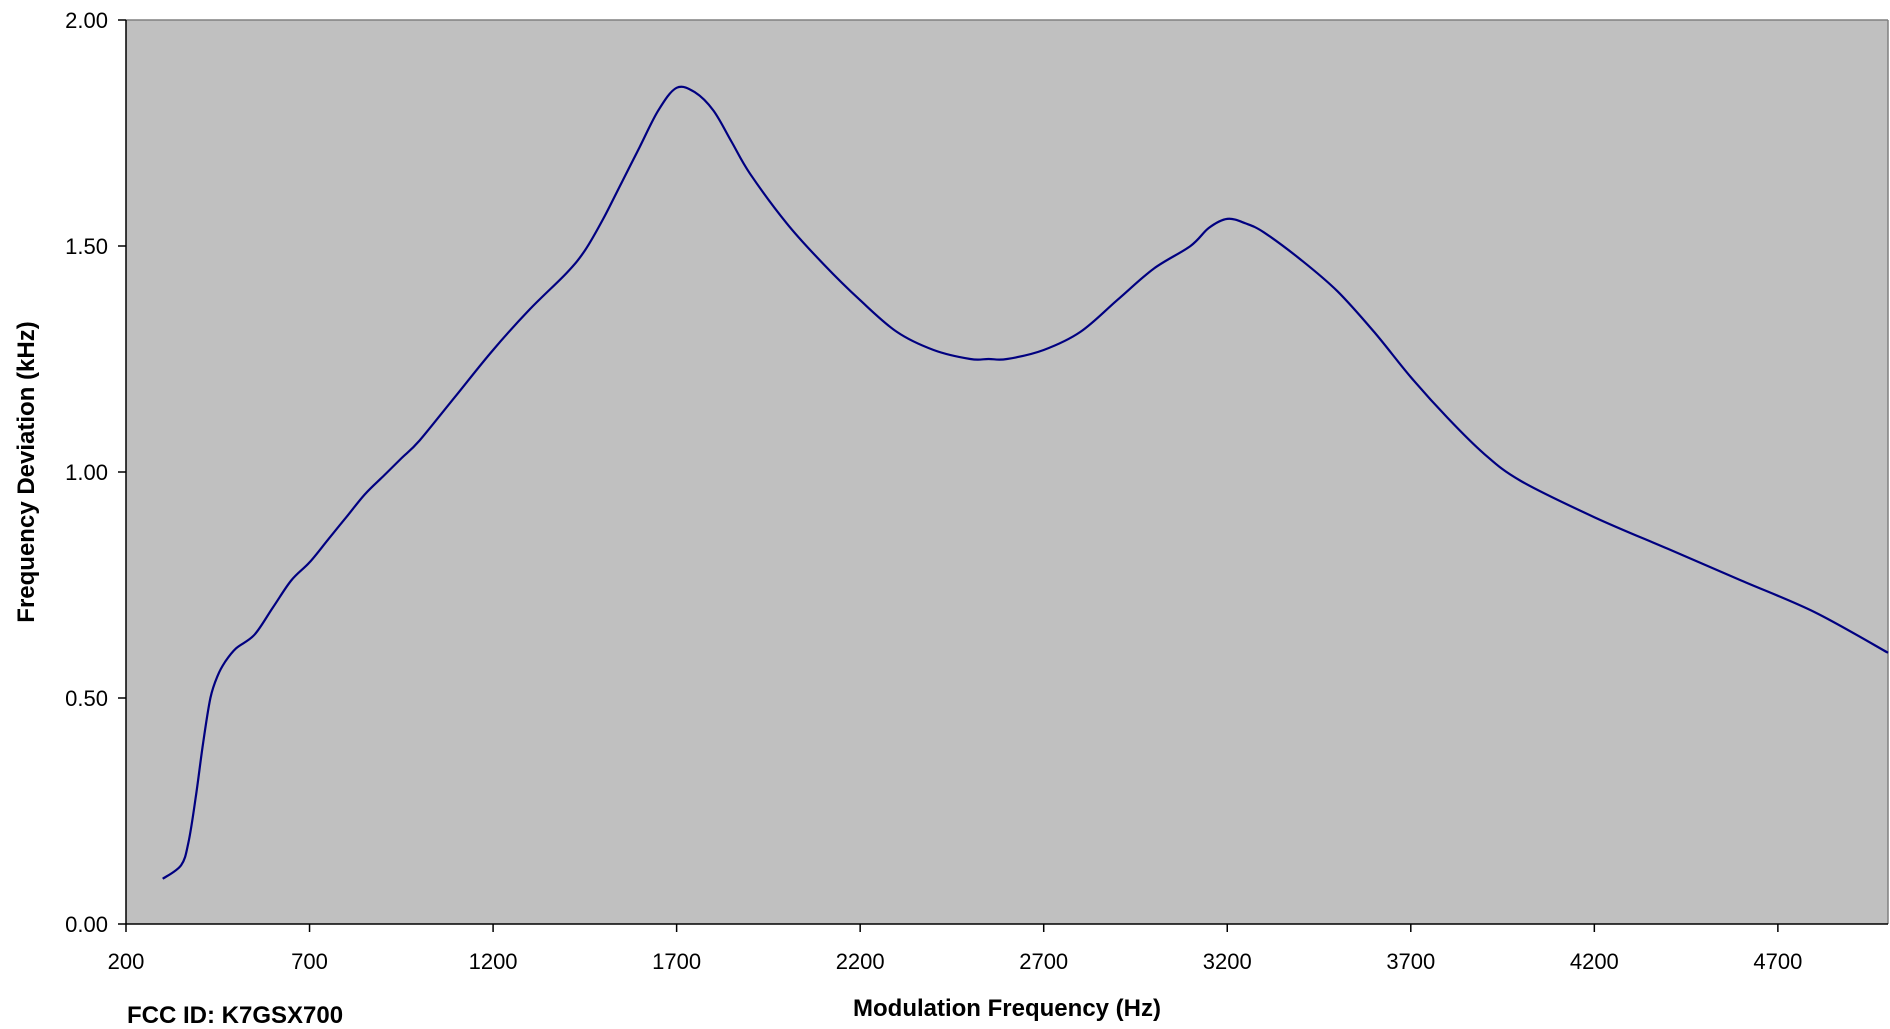 The image size is (1890, 1029). What do you see at coordinates (26, 471) in the screenshot?
I see `y-axis-title: Frequency Deviation (kHz)` at bounding box center [26, 471].